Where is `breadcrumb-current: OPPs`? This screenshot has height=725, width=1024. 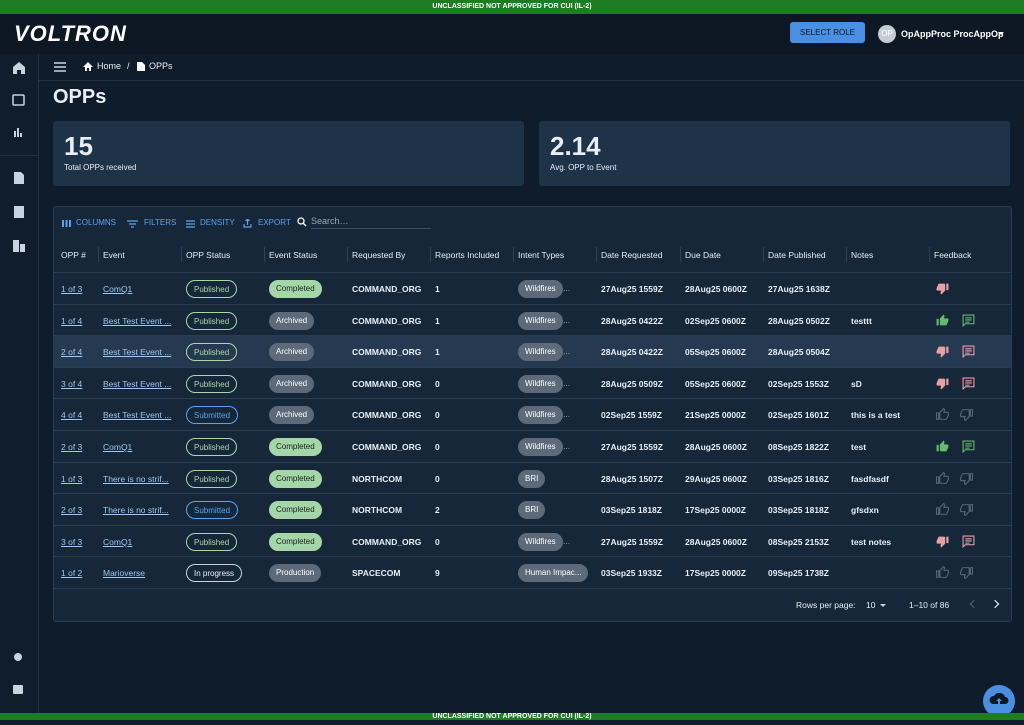 breadcrumb-current: OPPs is located at coordinates (161, 66).